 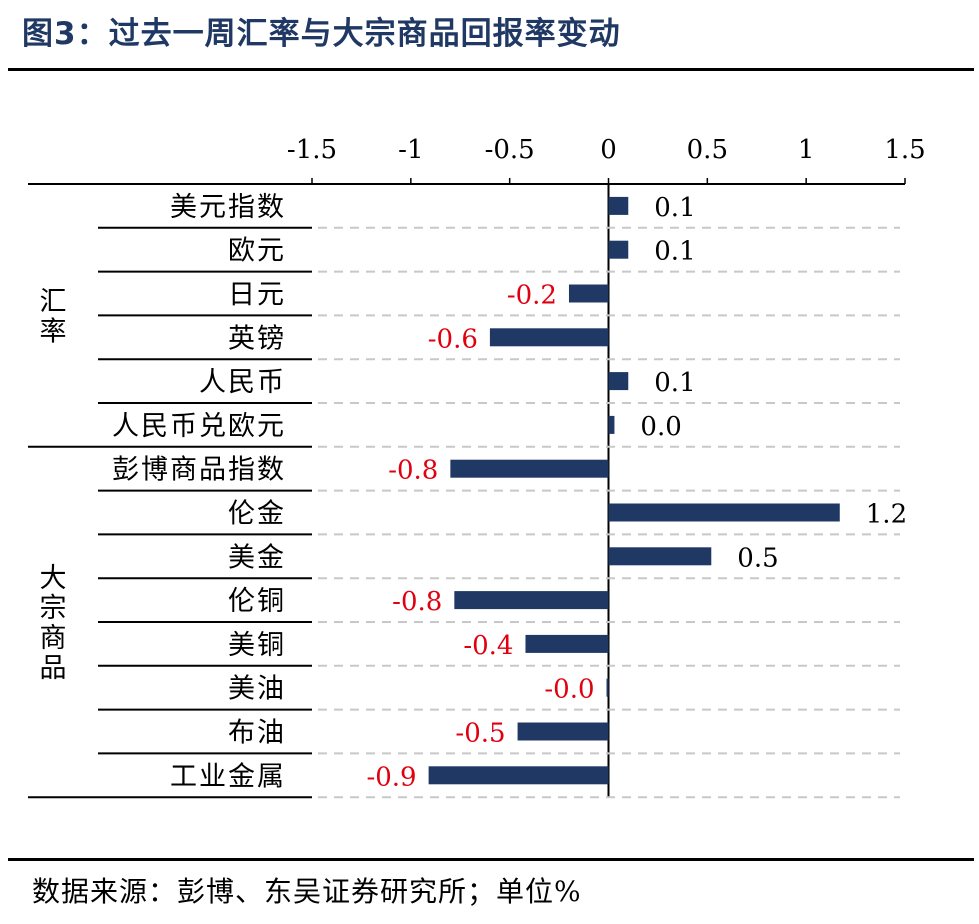 I want to click on x-tick-label: 0.5, so click(x=707, y=150).